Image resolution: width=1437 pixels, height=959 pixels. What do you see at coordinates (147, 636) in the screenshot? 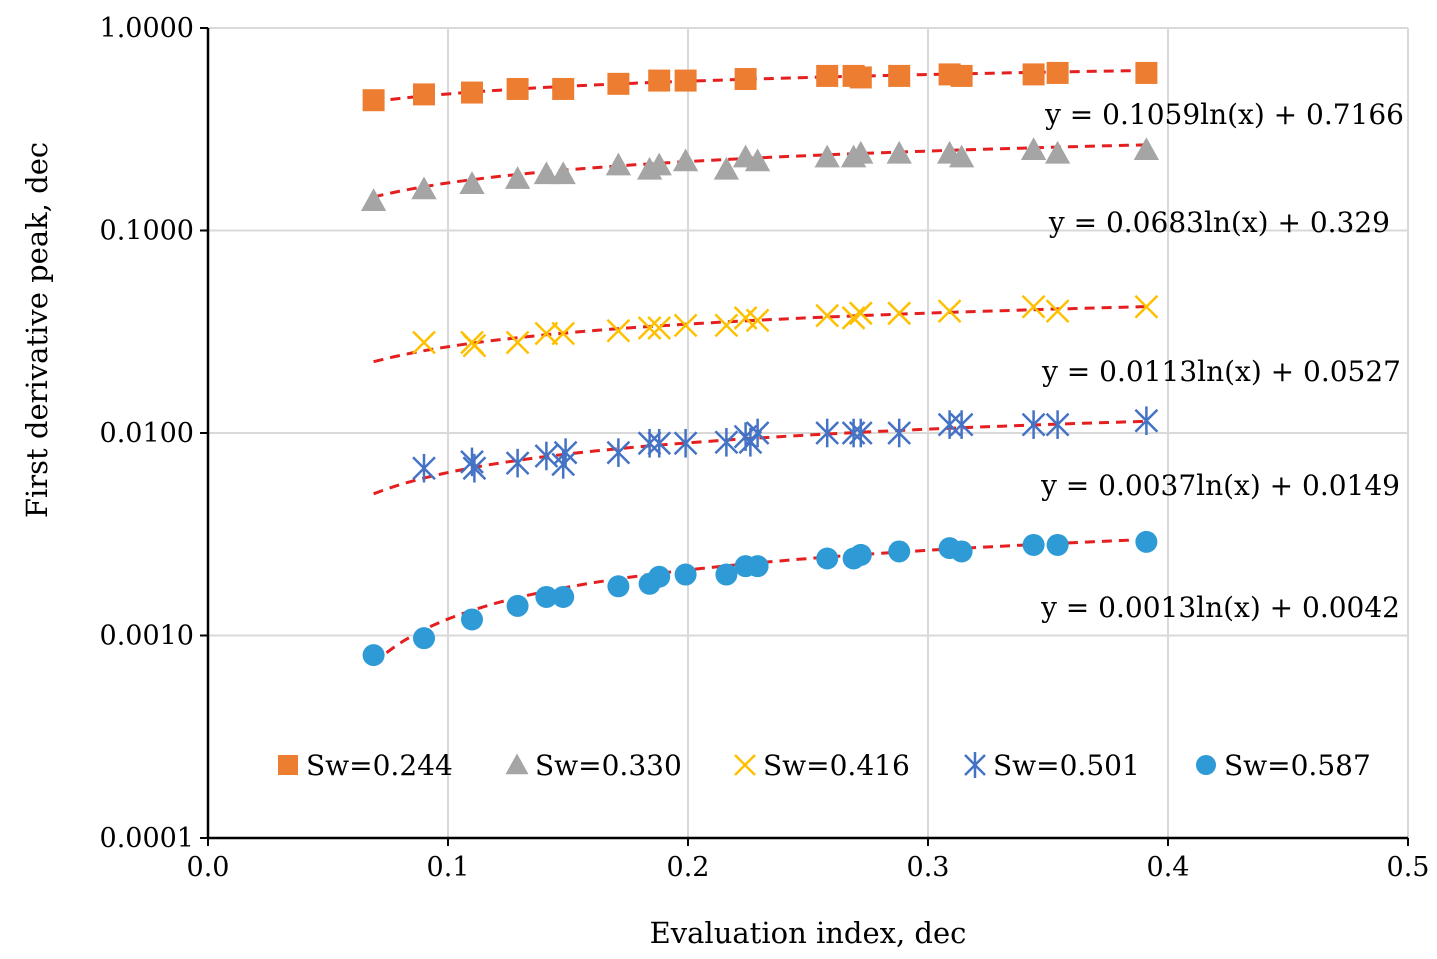
I see `y-tick-label: 0.0010` at bounding box center [147, 636].